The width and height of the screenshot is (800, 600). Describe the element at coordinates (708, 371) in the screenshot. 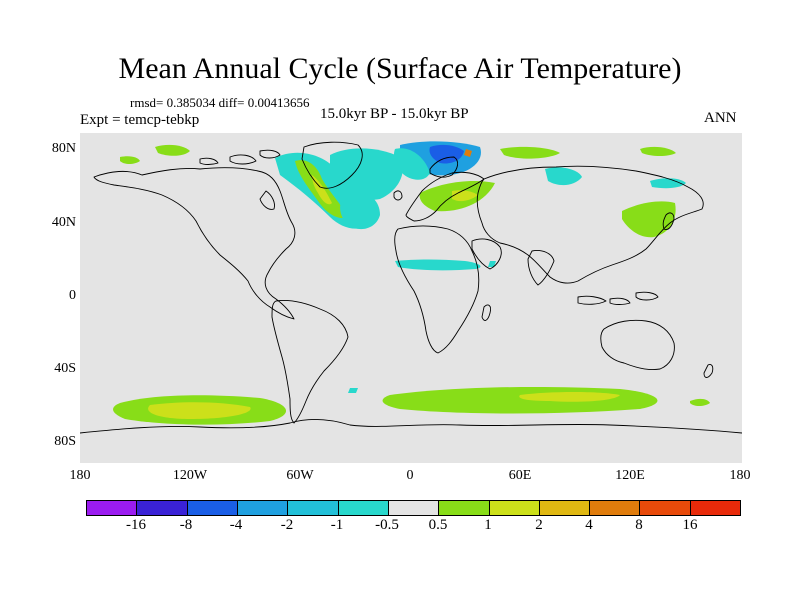

I see `coast-new-zealand` at that location.